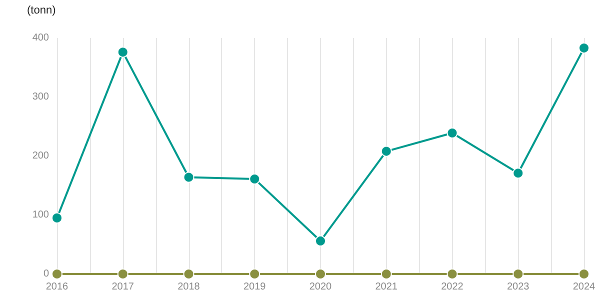 Image resolution: width=615 pixels, height=305 pixels. Describe the element at coordinates (584, 287) in the screenshot. I see `x-tick-label: 2024` at that location.